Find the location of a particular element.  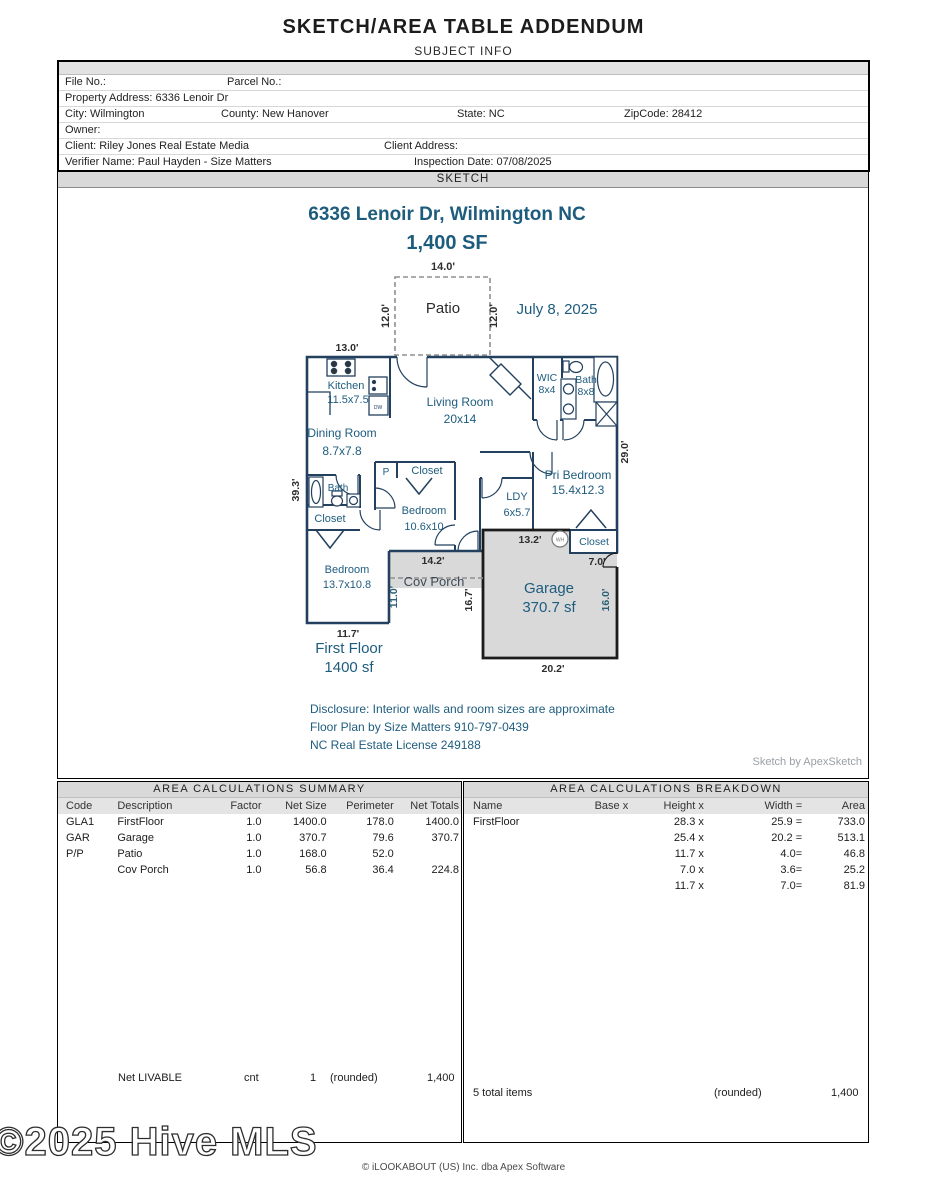

kitchen-fixtures is located at coordinates (348, 387).